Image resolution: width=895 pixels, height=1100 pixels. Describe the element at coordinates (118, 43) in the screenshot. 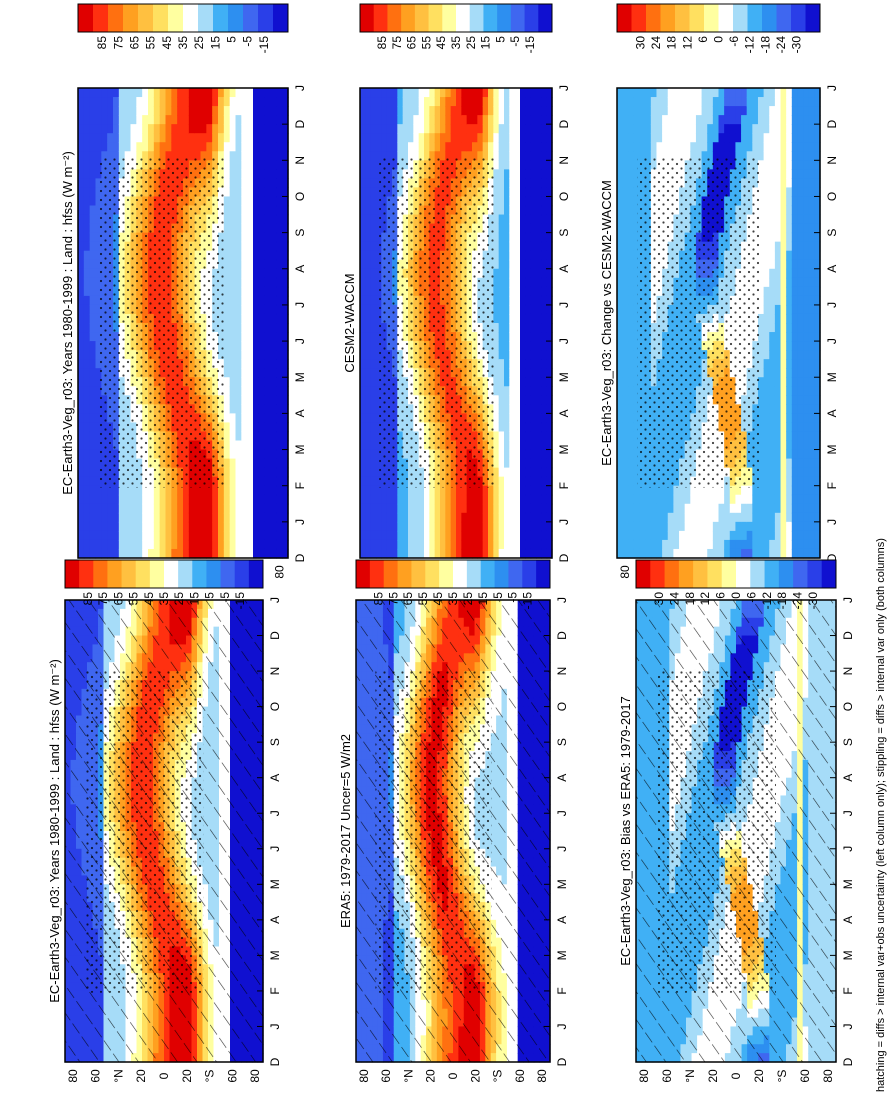

I see `colorbar-label: 75` at that location.